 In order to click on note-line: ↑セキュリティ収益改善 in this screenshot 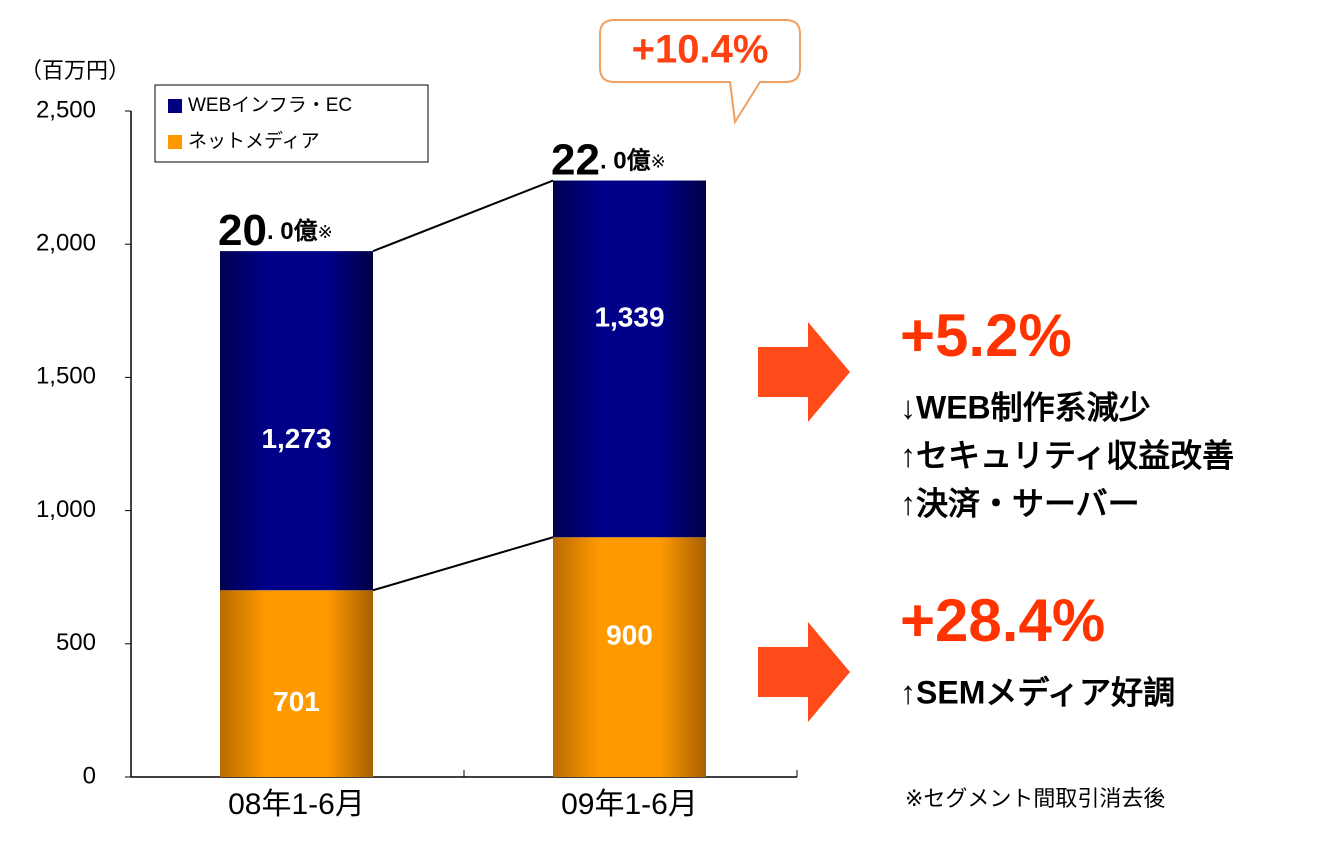, I will do `click(1067, 455)`.